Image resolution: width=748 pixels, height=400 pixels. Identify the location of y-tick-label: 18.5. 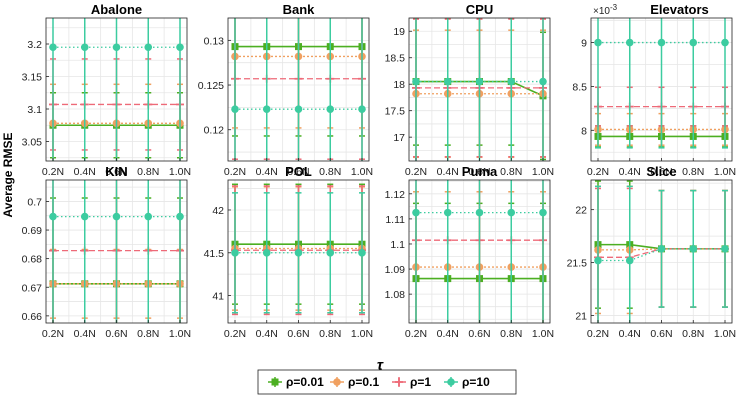
(395, 59).